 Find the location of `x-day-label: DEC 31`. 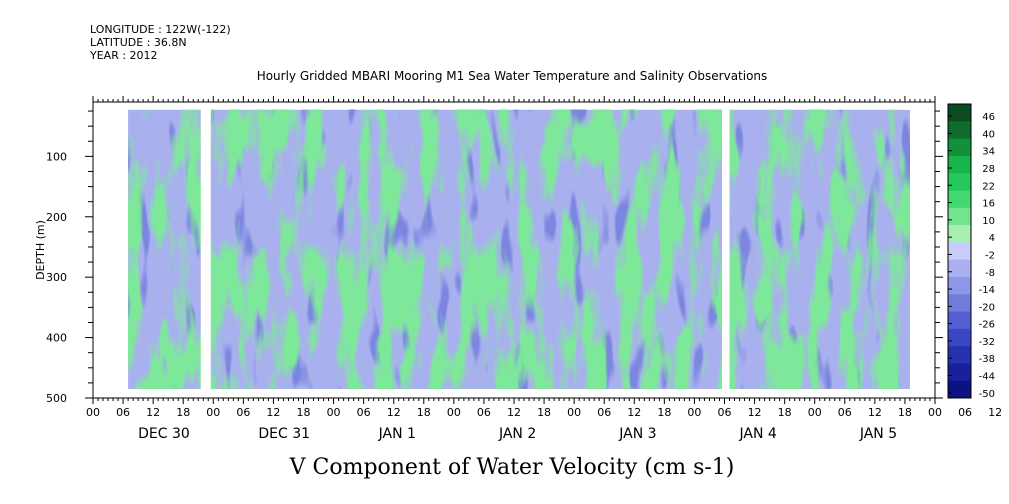

x-day-label: DEC 31 is located at coordinates (284, 434).